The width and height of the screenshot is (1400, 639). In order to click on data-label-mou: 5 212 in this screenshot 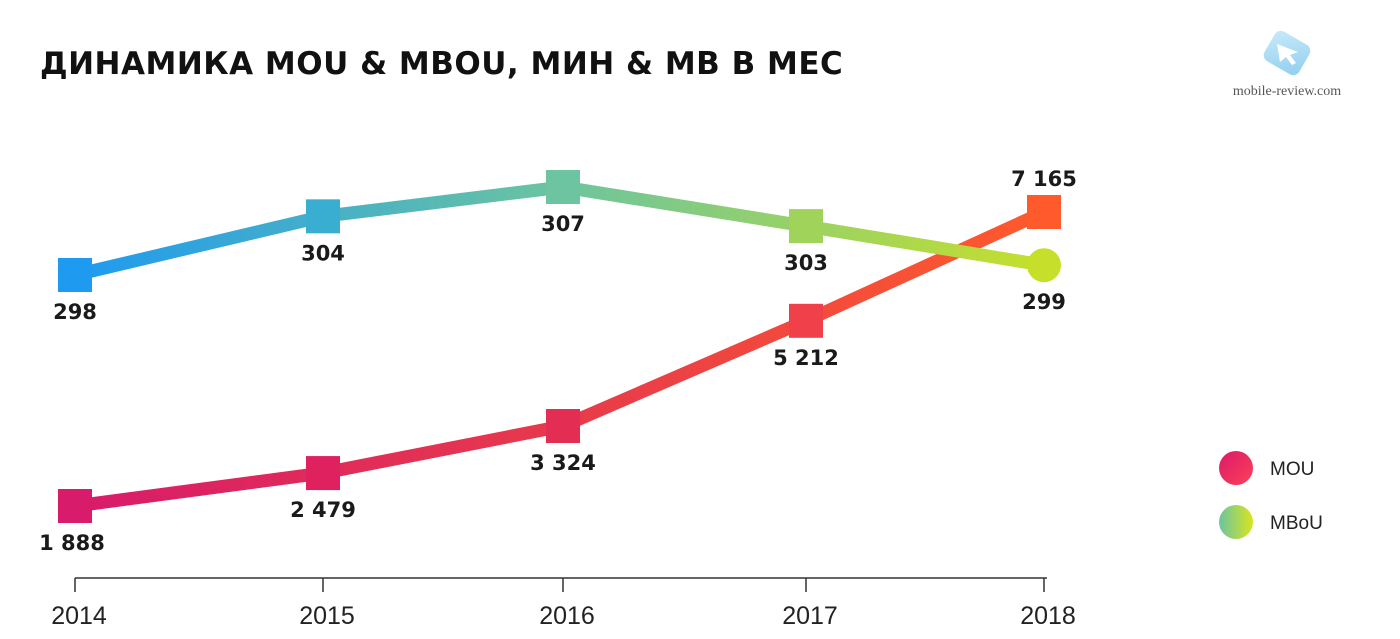, I will do `click(806, 358)`.